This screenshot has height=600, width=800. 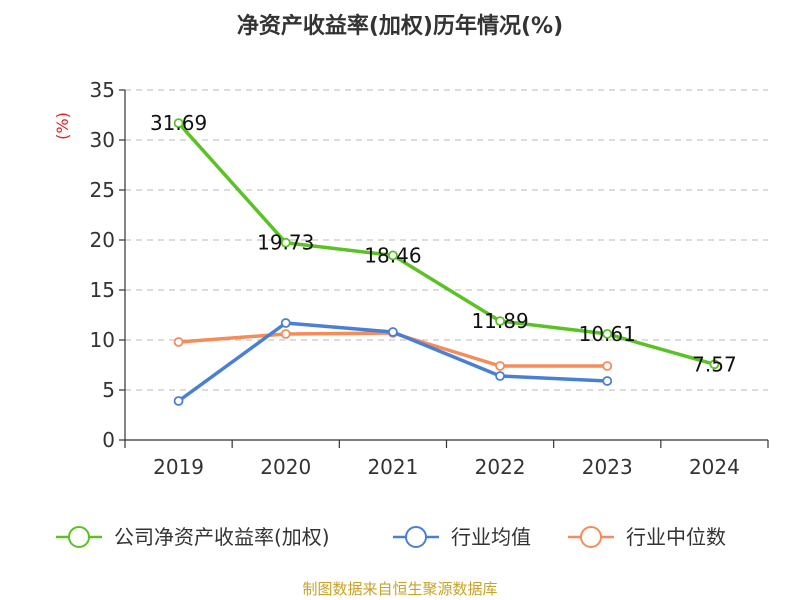 I want to click on y-tick-label: 10, so click(x=102, y=340).